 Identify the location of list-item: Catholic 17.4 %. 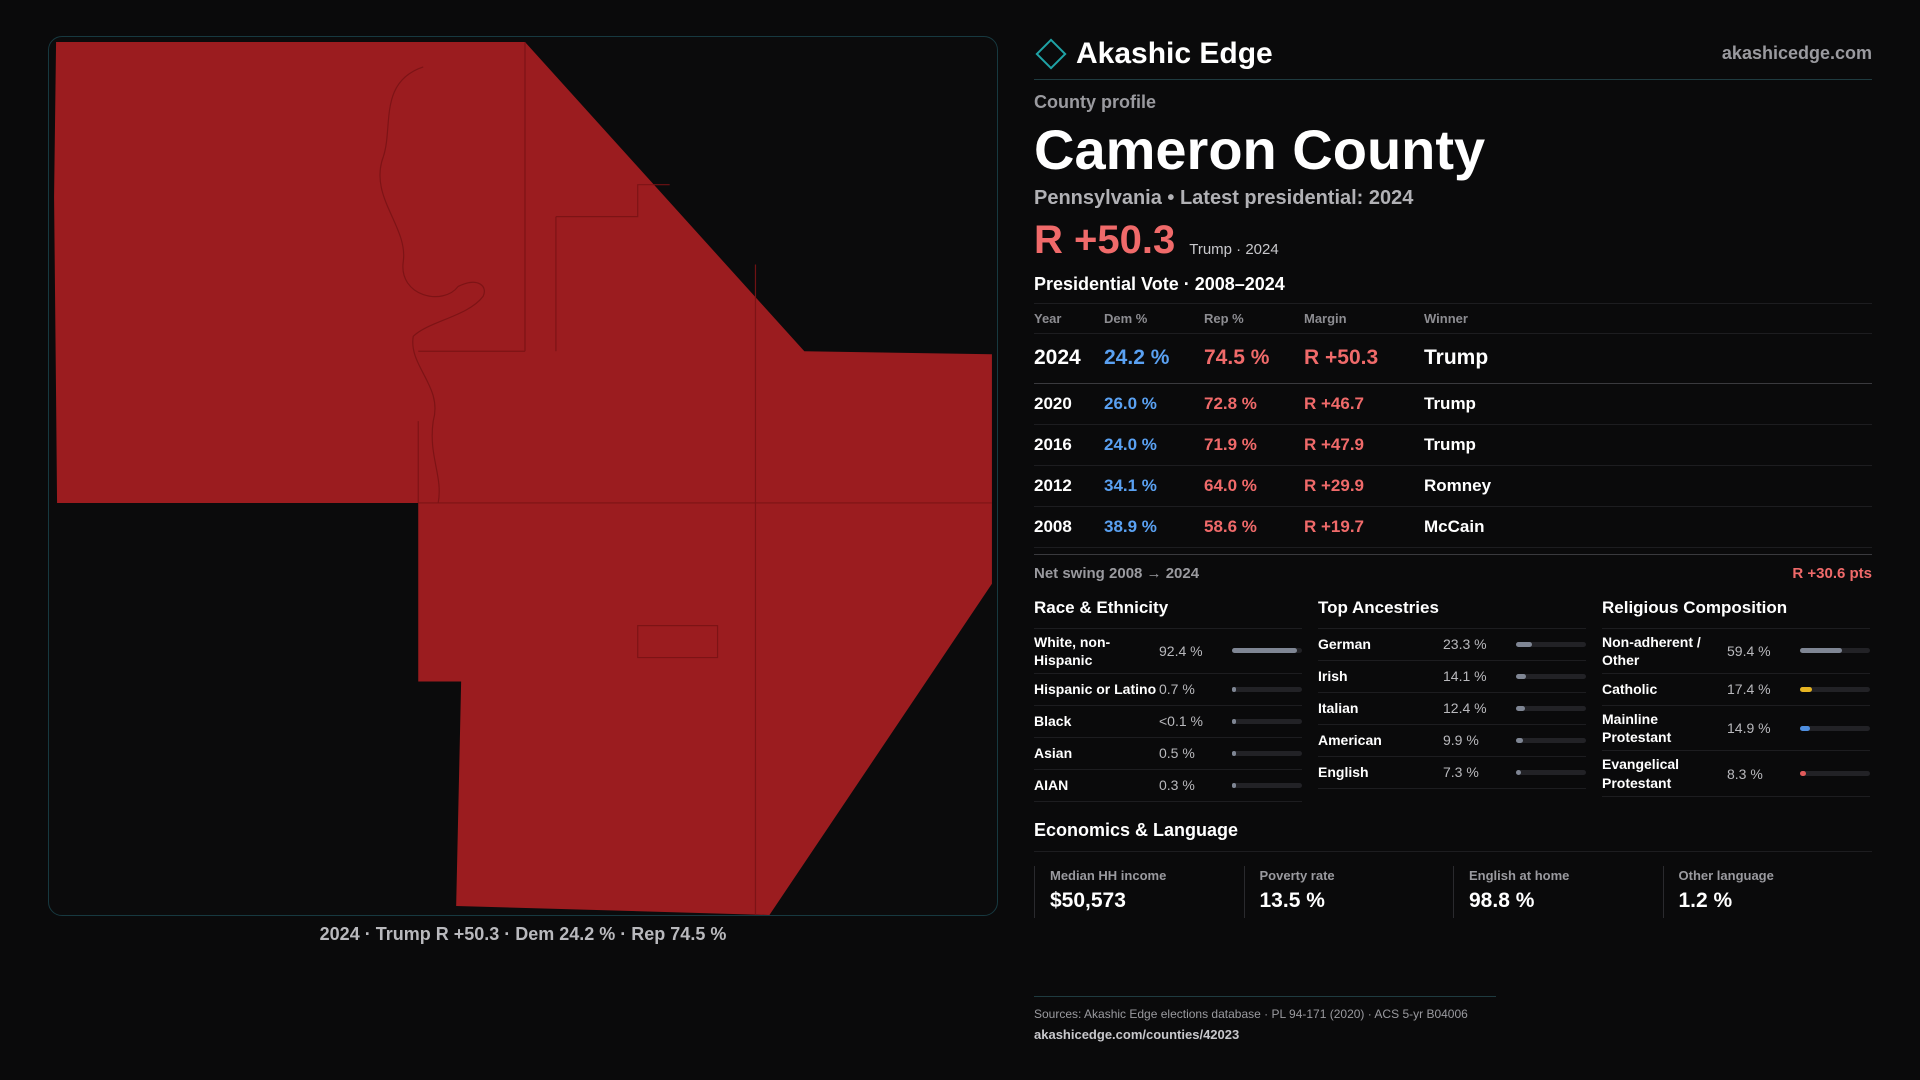
(1736, 690).